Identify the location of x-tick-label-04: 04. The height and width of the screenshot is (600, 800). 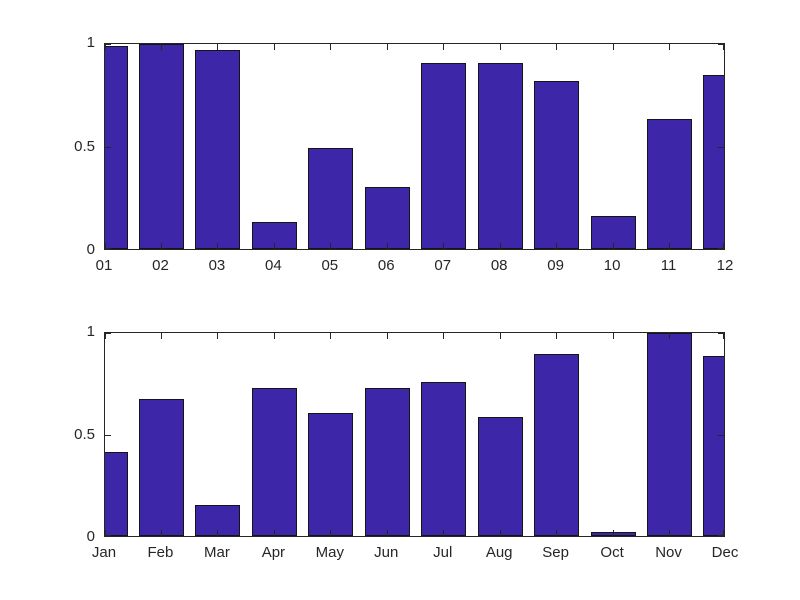
(273, 265).